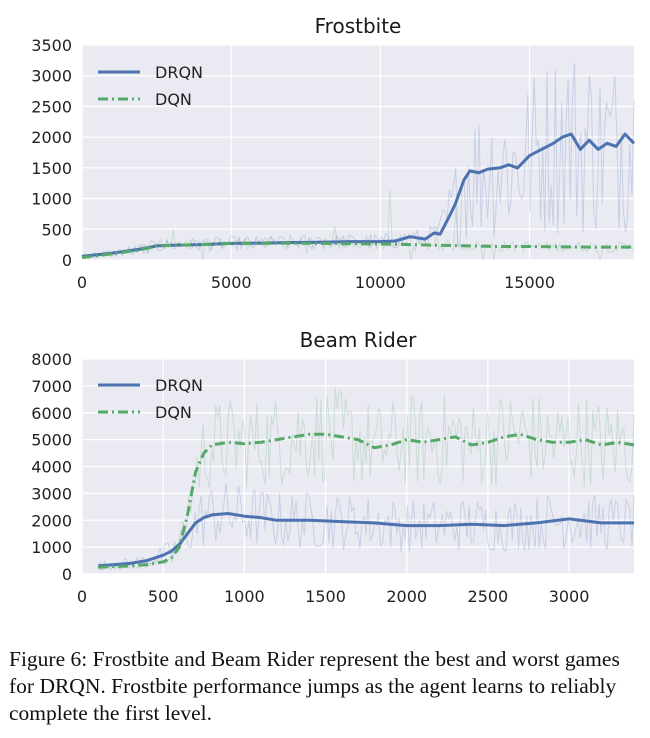 Image resolution: width=650 pixels, height=738 pixels. What do you see at coordinates (56, 229) in the screenshot?
I see `y-tick-label: 500` at bounding box center [56, 229].